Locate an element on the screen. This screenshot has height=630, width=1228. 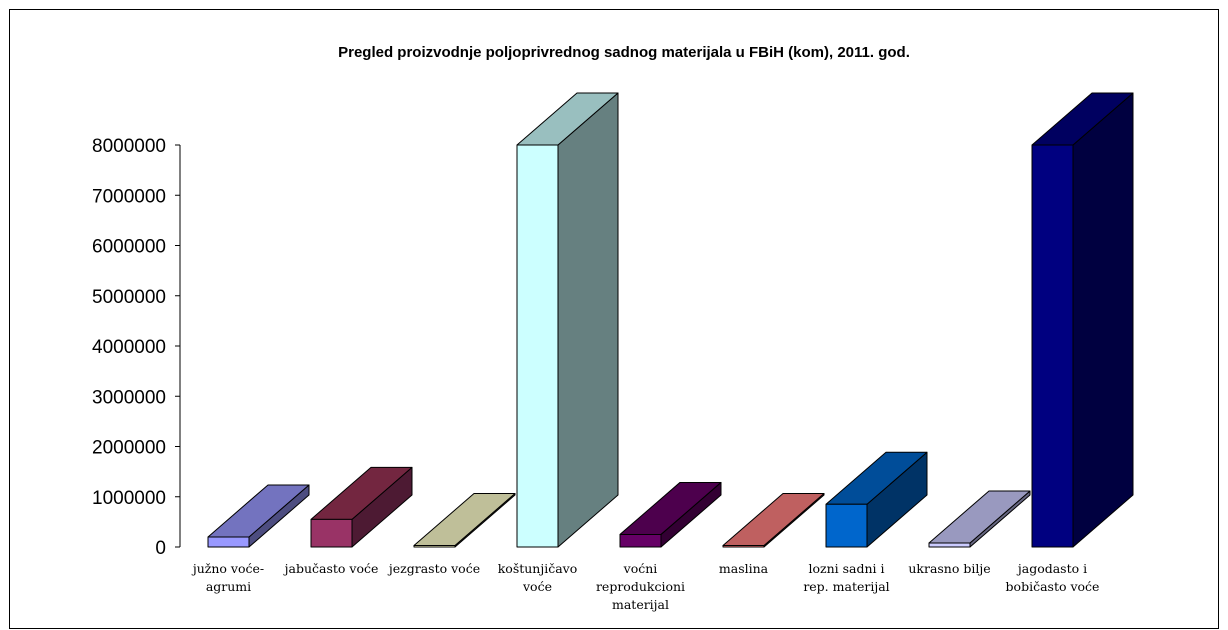
x-tick-label: južno voće-agrumi is located at coordinates (227, 577).